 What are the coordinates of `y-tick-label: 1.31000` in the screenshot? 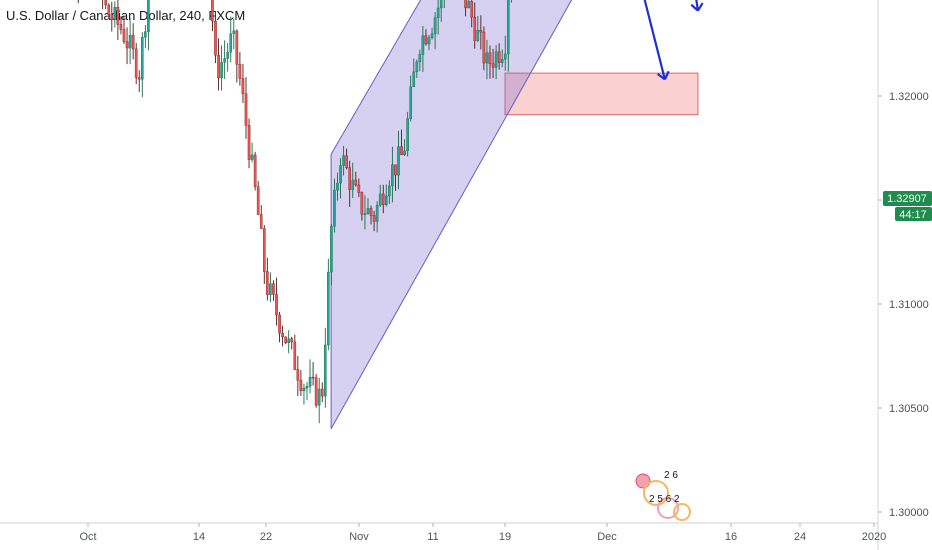 It's located at (909, 305).